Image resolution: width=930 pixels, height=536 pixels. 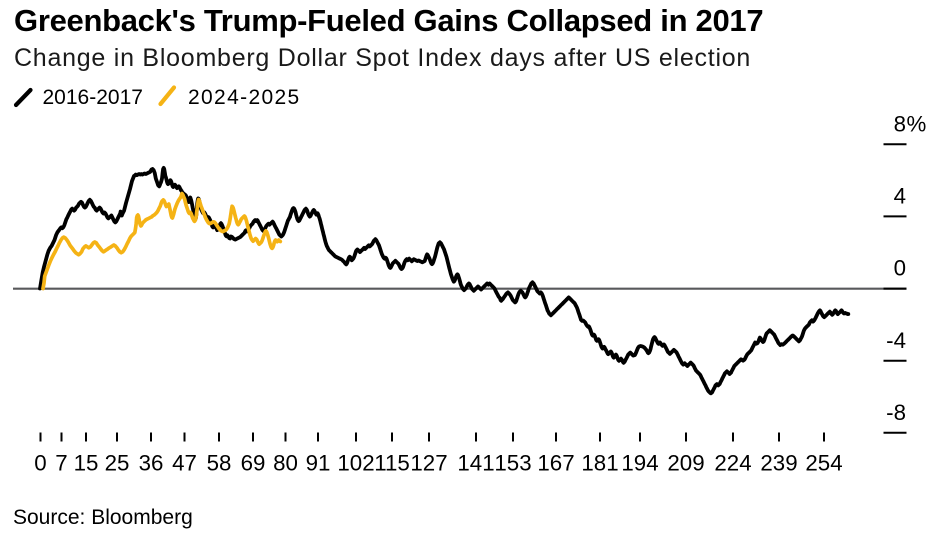 I want to click on svg-text: 254, so click(x=823, y=462).